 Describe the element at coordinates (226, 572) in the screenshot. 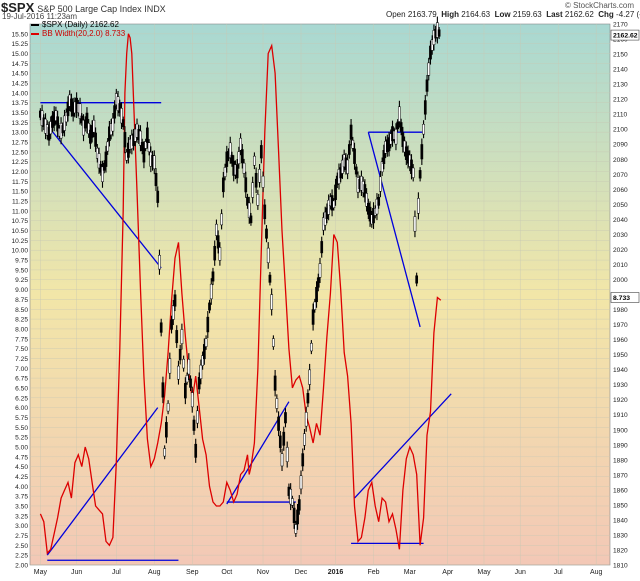

I see `x-tick-label: Oct` at that location.